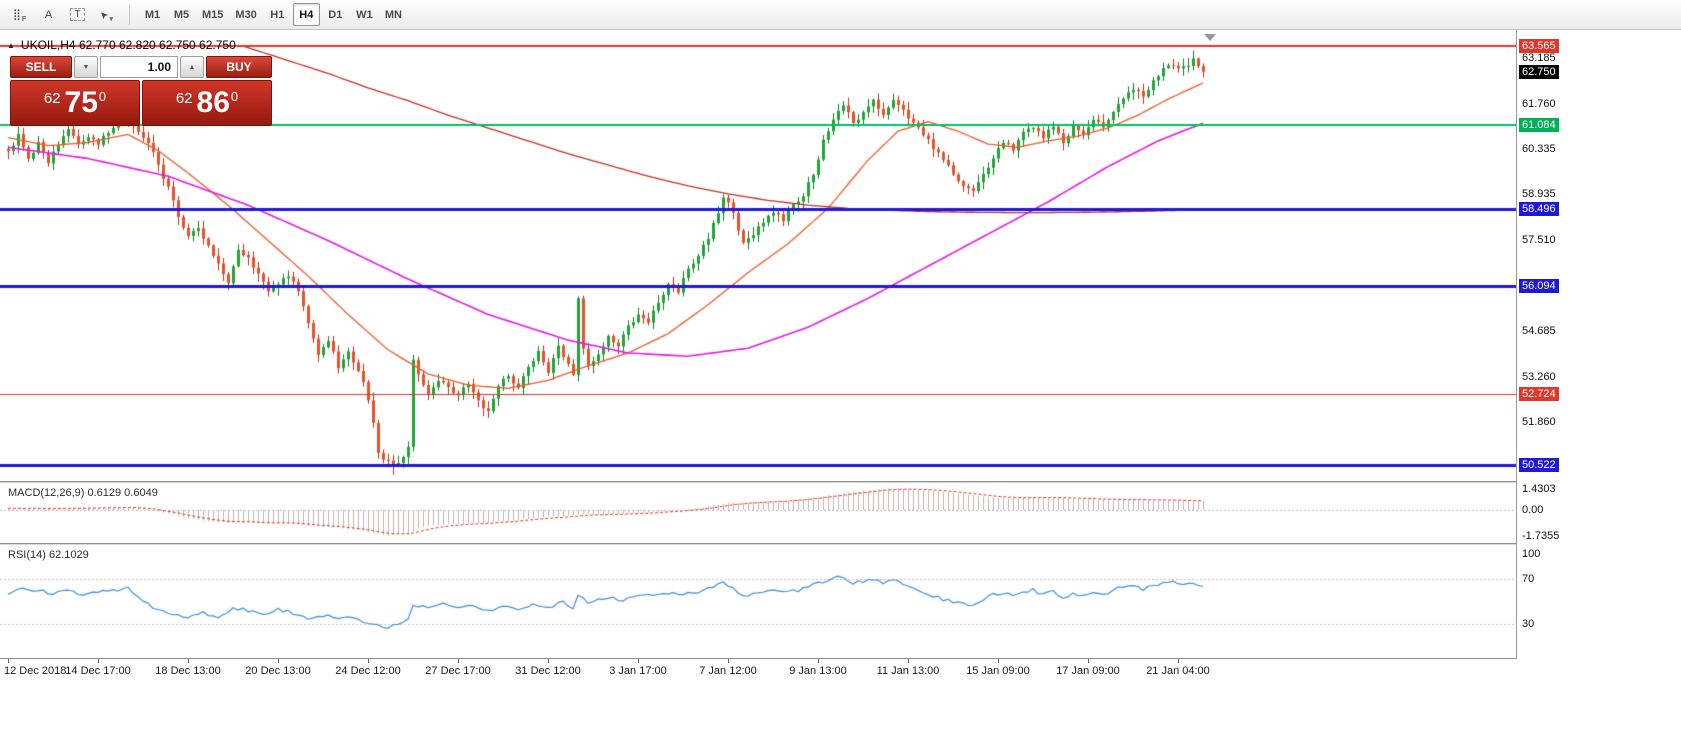 The height and width of the screenshot is (733, 1681). Describe the element at coordinates (1178, 671) in the screenshot. I see `time-axis-label: 21 Jan 04:00` at that location.